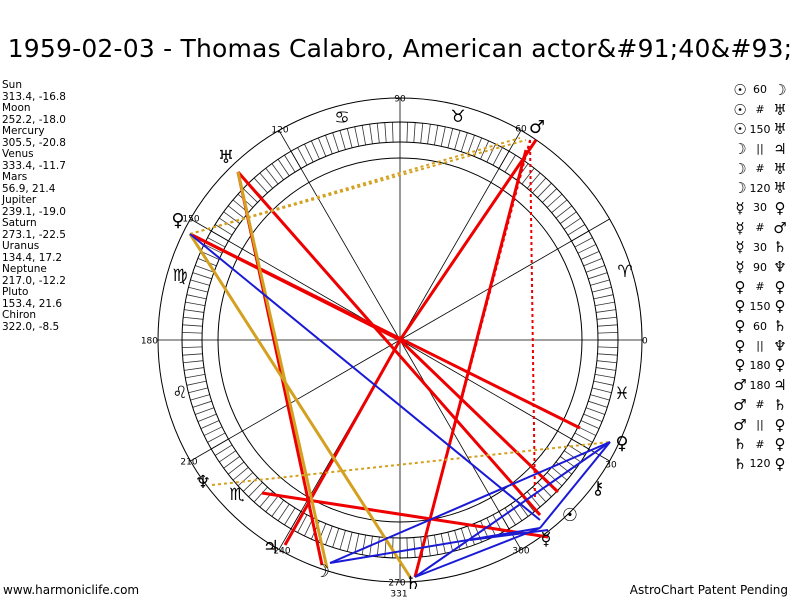 This screenshot has width=800, height=600. What do you see at coordinates (760, 425) in the screenshot?
I see `aspect-row: ♂ || ♀` at bounding box center [760, 425].